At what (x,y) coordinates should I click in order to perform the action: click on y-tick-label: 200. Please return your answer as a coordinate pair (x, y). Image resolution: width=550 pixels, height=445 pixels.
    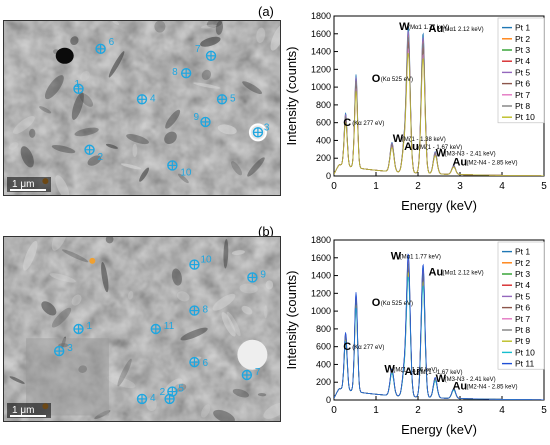
    Looking at the image, I should click on (323, 382).